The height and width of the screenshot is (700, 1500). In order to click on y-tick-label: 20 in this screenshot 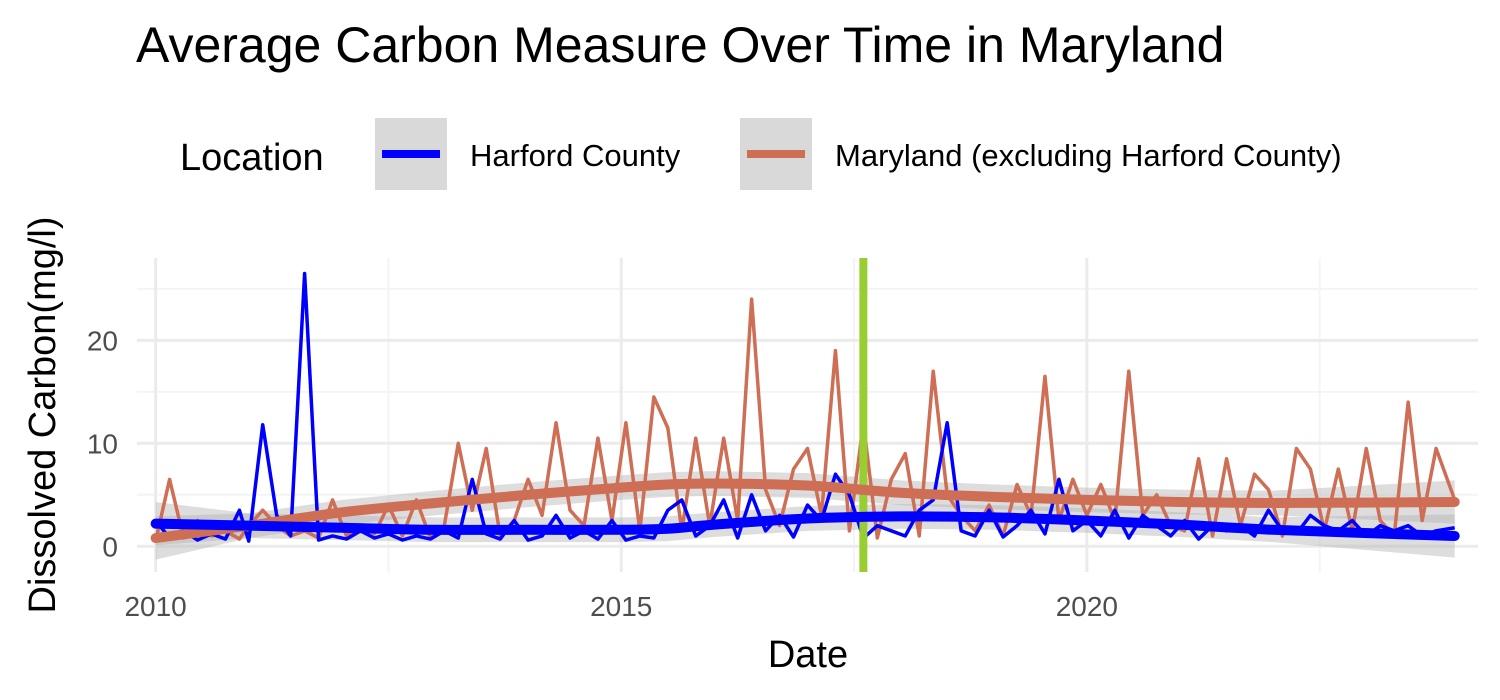, I will do `click(102, 340)`.